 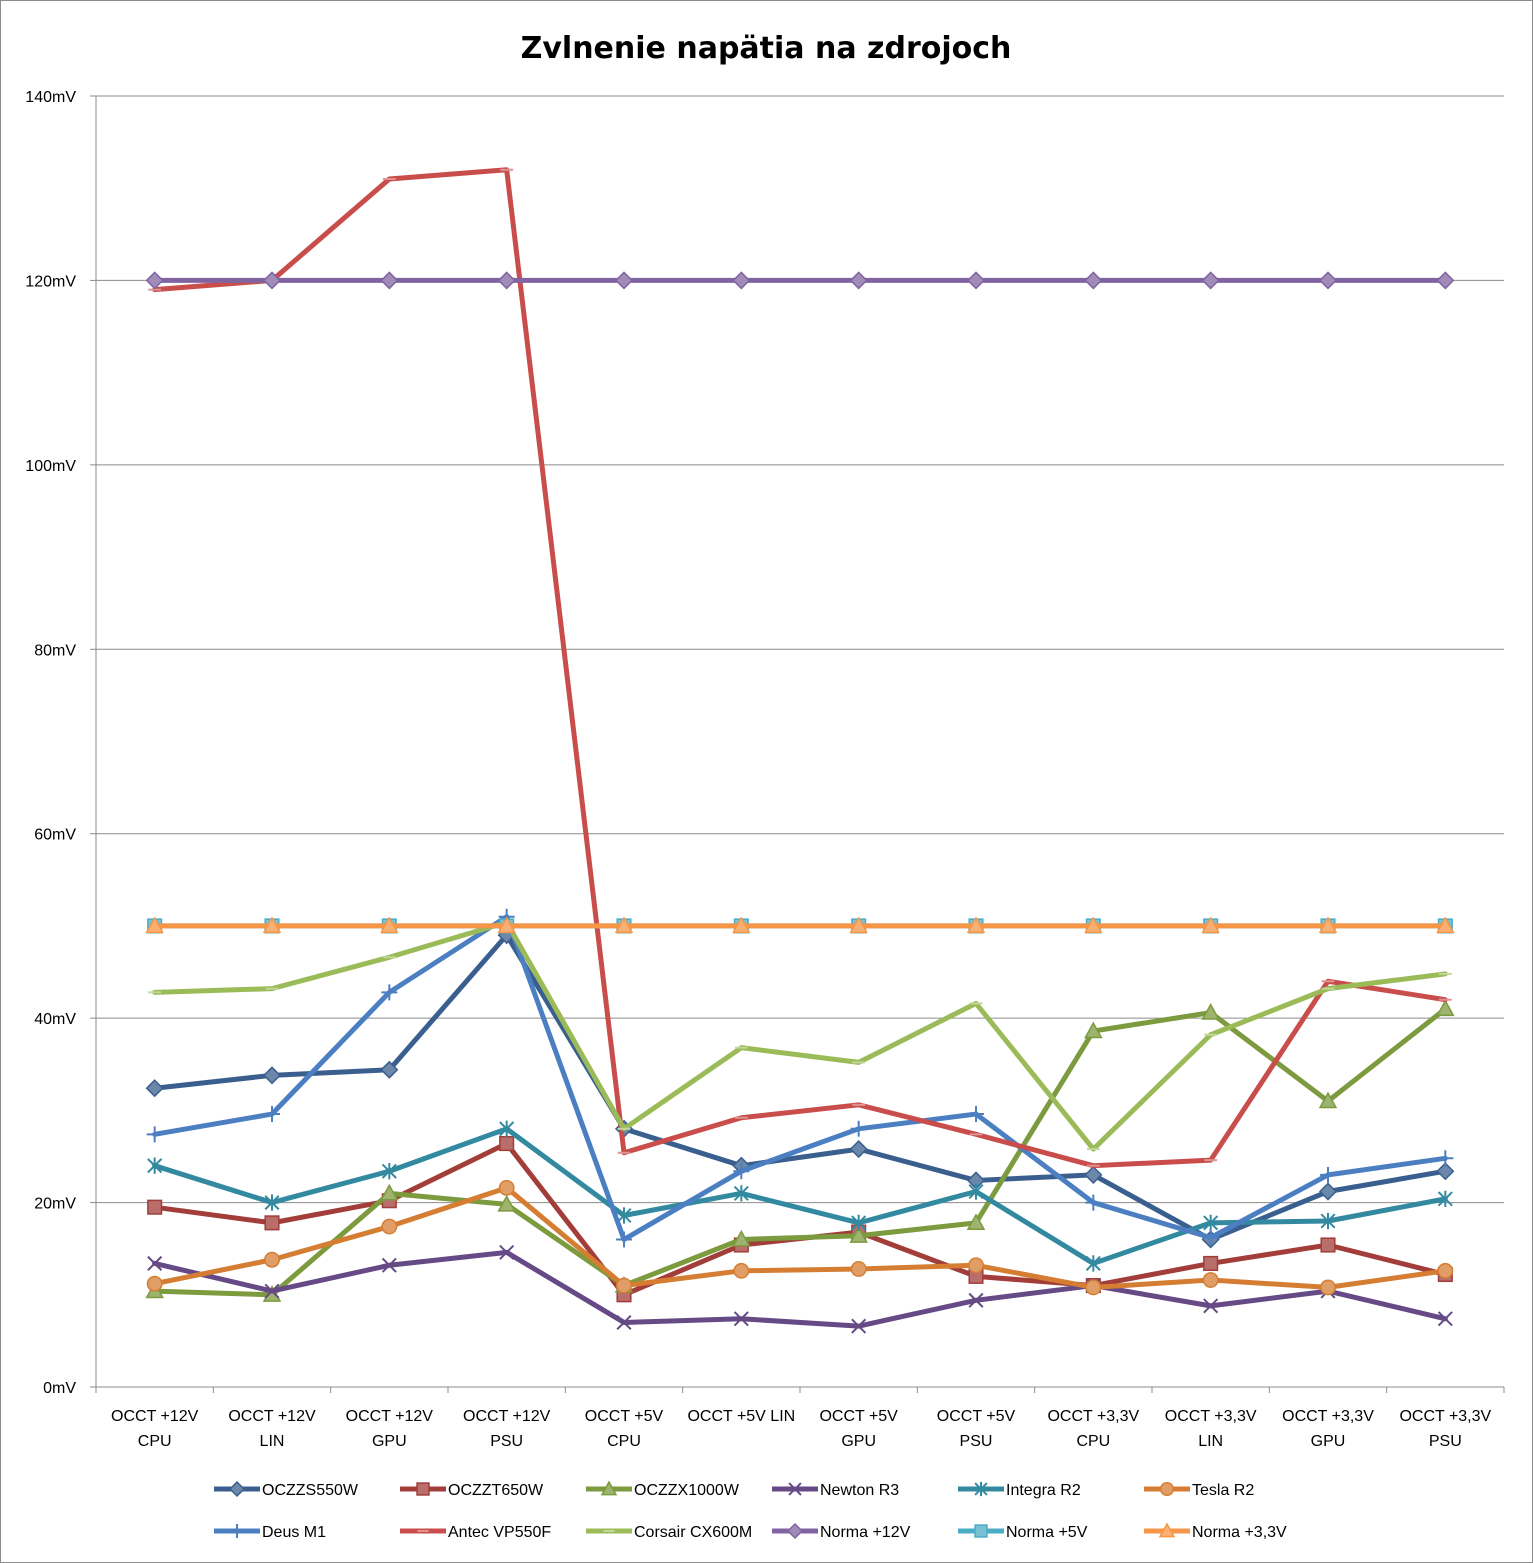 I want to click on y-tick-label: 80mV, so click(x=55, y=650).